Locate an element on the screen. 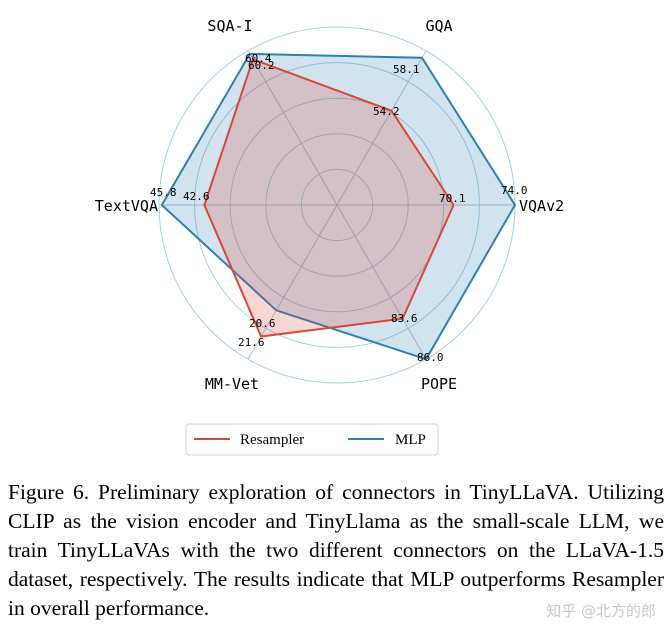 This screenshot has width=670, height=641. value-label-mlp: 86.0 is located at coordinates (430, 357).